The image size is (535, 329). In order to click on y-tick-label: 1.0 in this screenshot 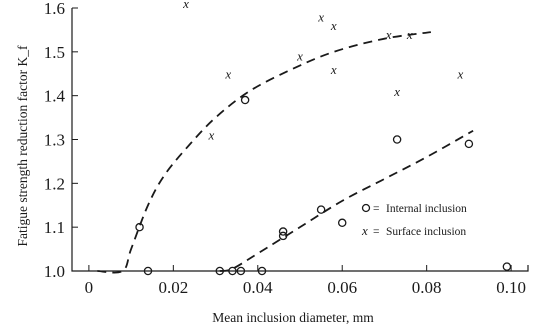, I will do `click(54, 271)`.